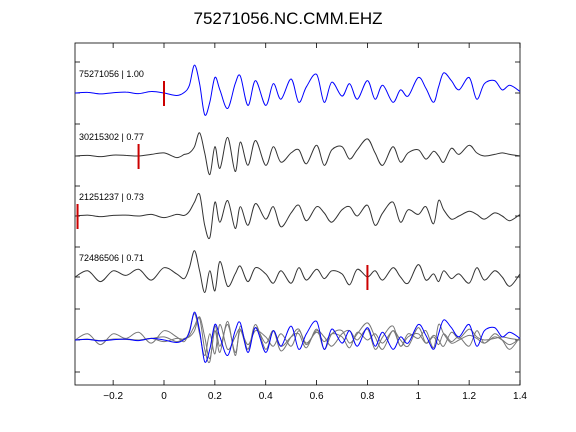  What do you see at coordinates (164, 396) in the screenshot?
I see `x-tick-label: 0` at bounding box center [164, 396].